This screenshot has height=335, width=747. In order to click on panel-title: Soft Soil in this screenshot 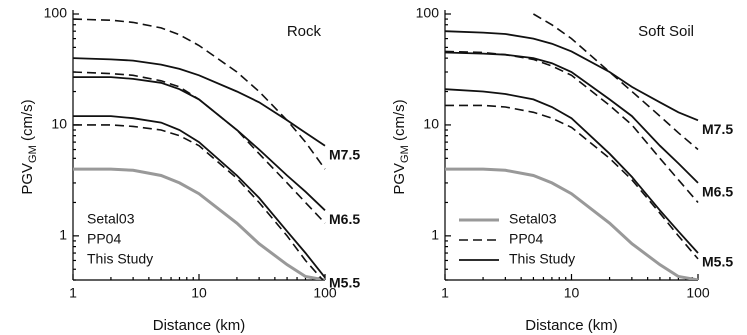, I will do `click(666, 31)`.